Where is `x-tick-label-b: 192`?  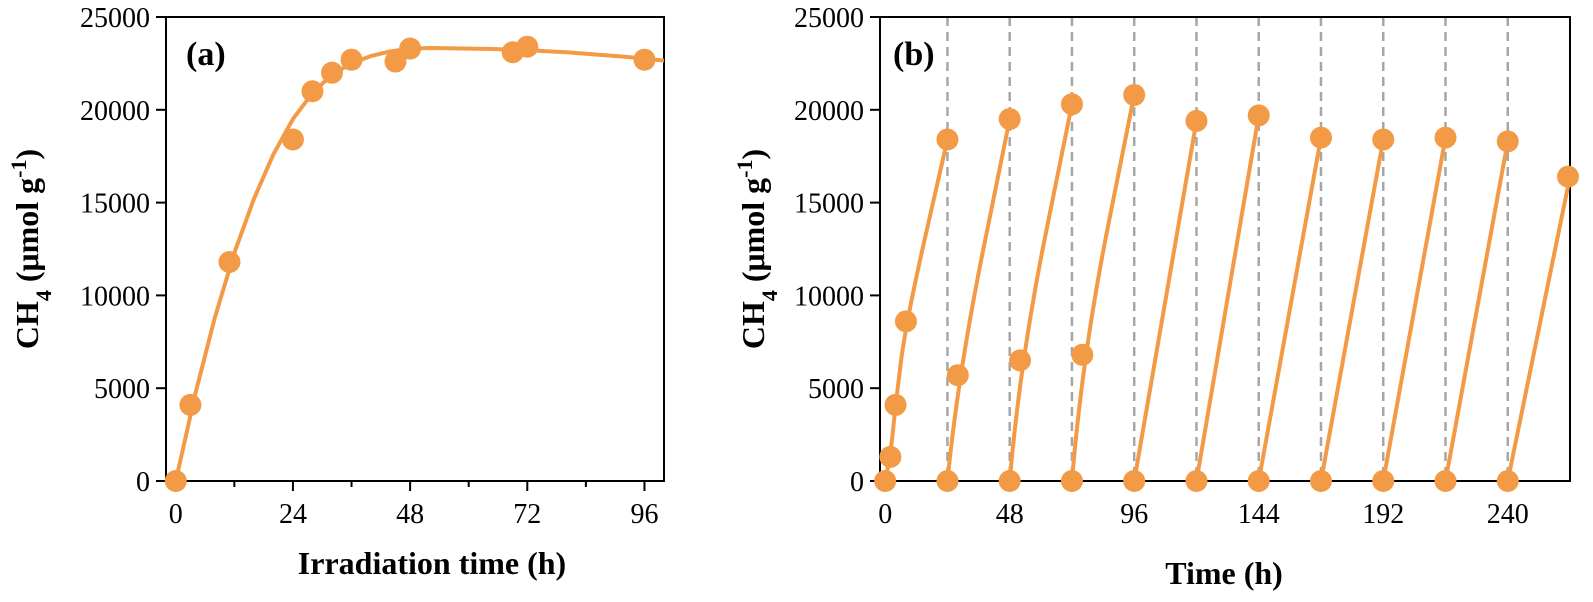 x-tick-label-b: 192 is located at coordinates (1383, 514).